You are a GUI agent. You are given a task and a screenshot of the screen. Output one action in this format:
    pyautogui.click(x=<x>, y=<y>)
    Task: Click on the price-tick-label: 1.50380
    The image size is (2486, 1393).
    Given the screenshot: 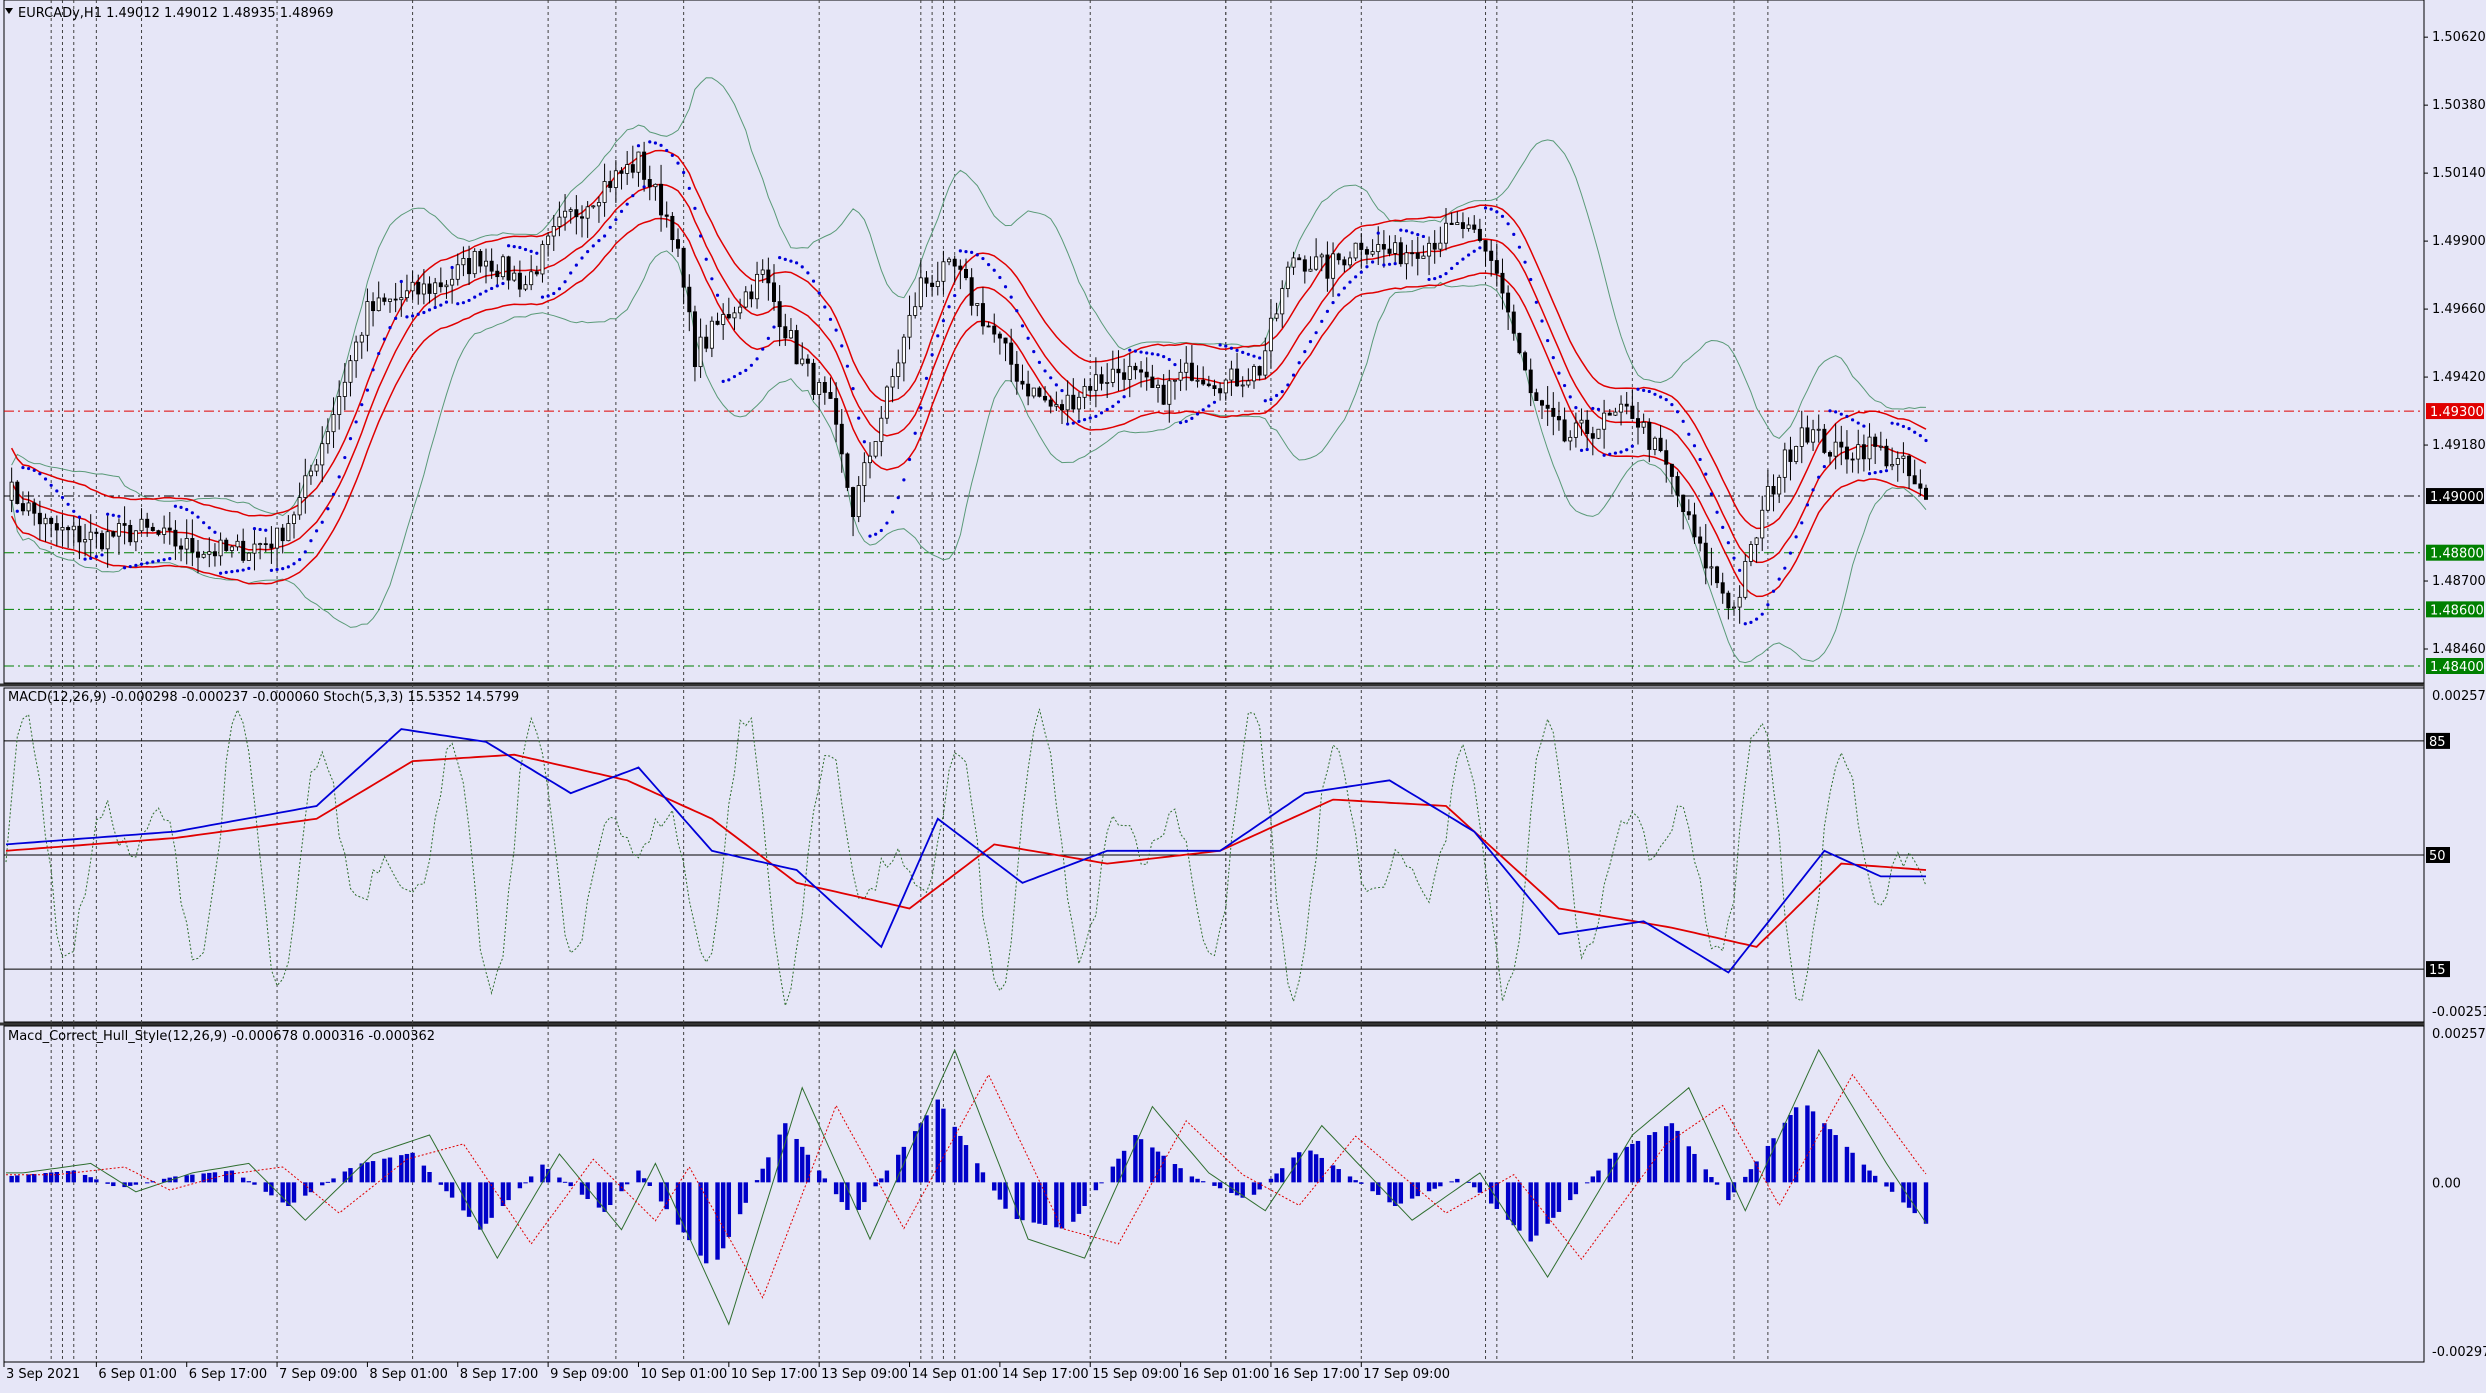 What is the action you would take?
    pyautogui.click(x=2459, y=105)
    